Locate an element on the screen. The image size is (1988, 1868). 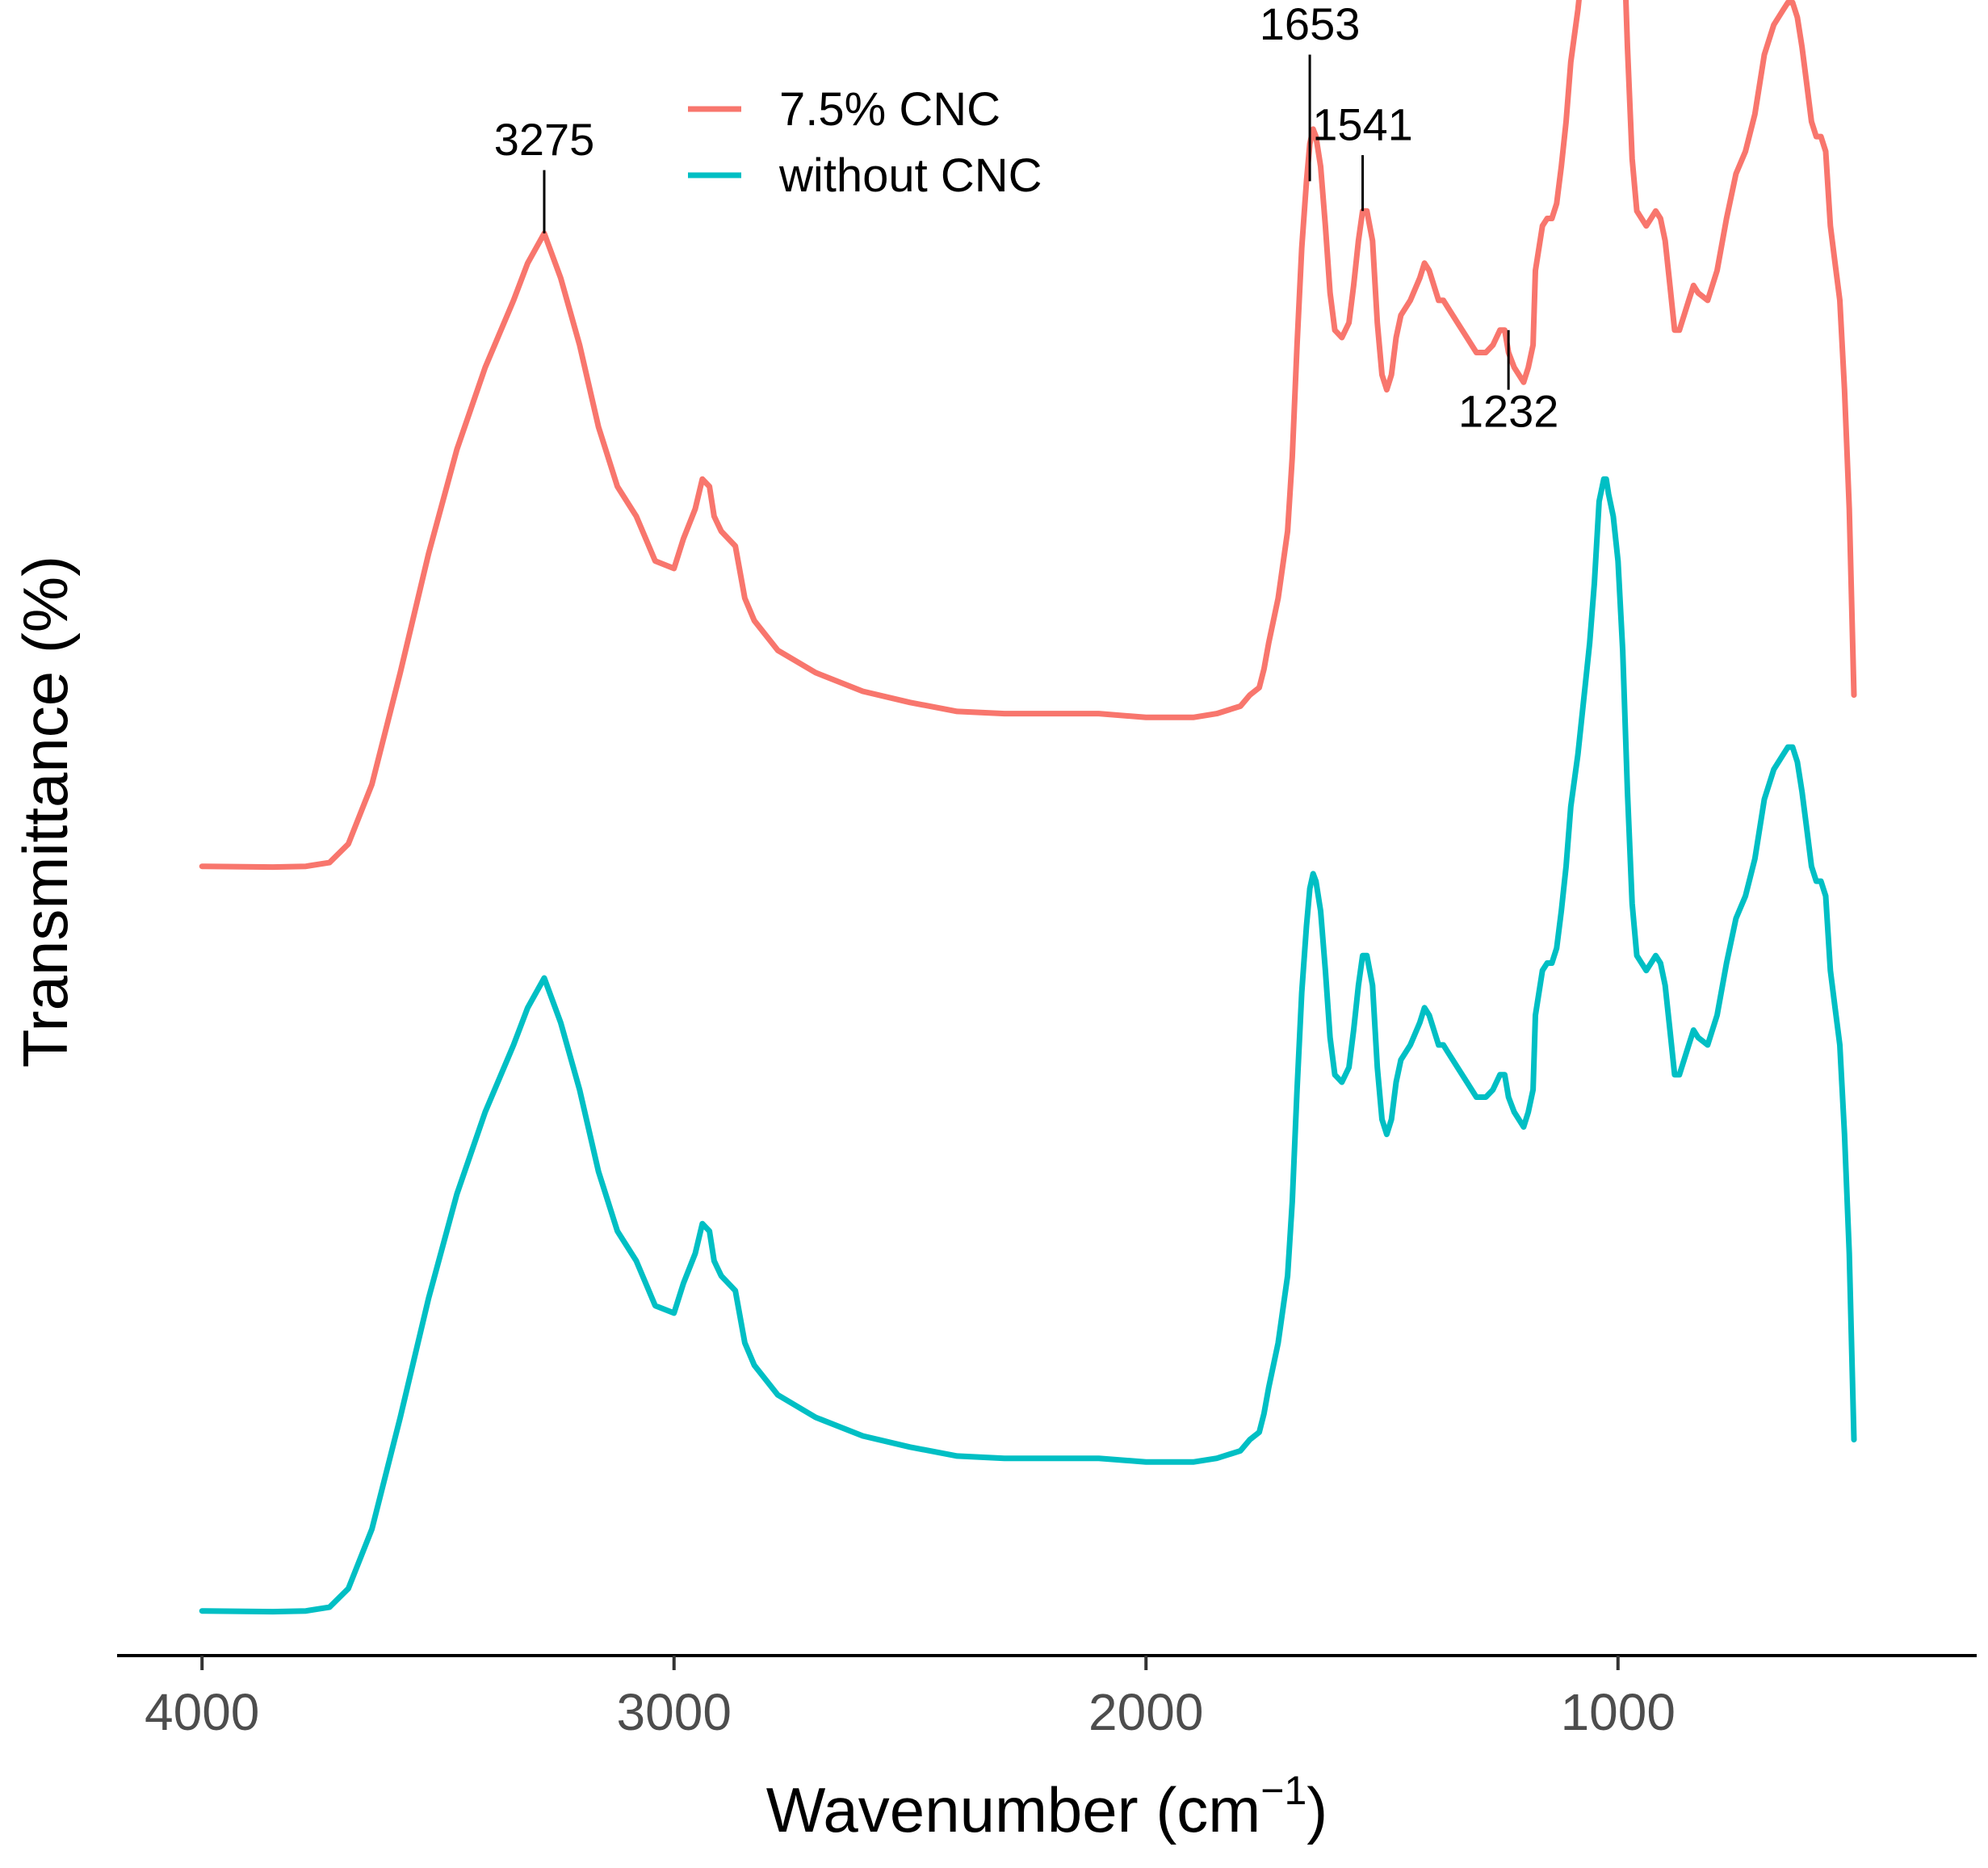
x-axis-title: Wavenumber (cm−1) is located at coordinates (1047, 1806).